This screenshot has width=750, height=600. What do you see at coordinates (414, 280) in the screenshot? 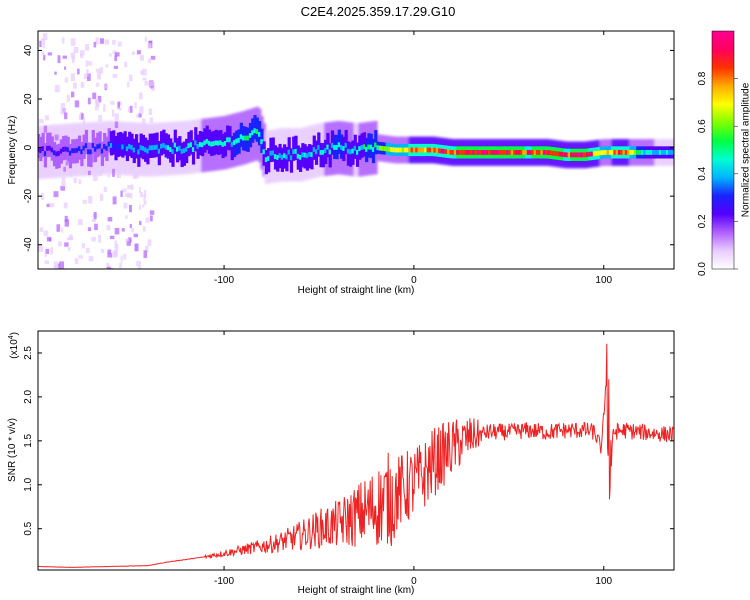
I see `x-tick-label: 0` at bounding box center [414, 280].